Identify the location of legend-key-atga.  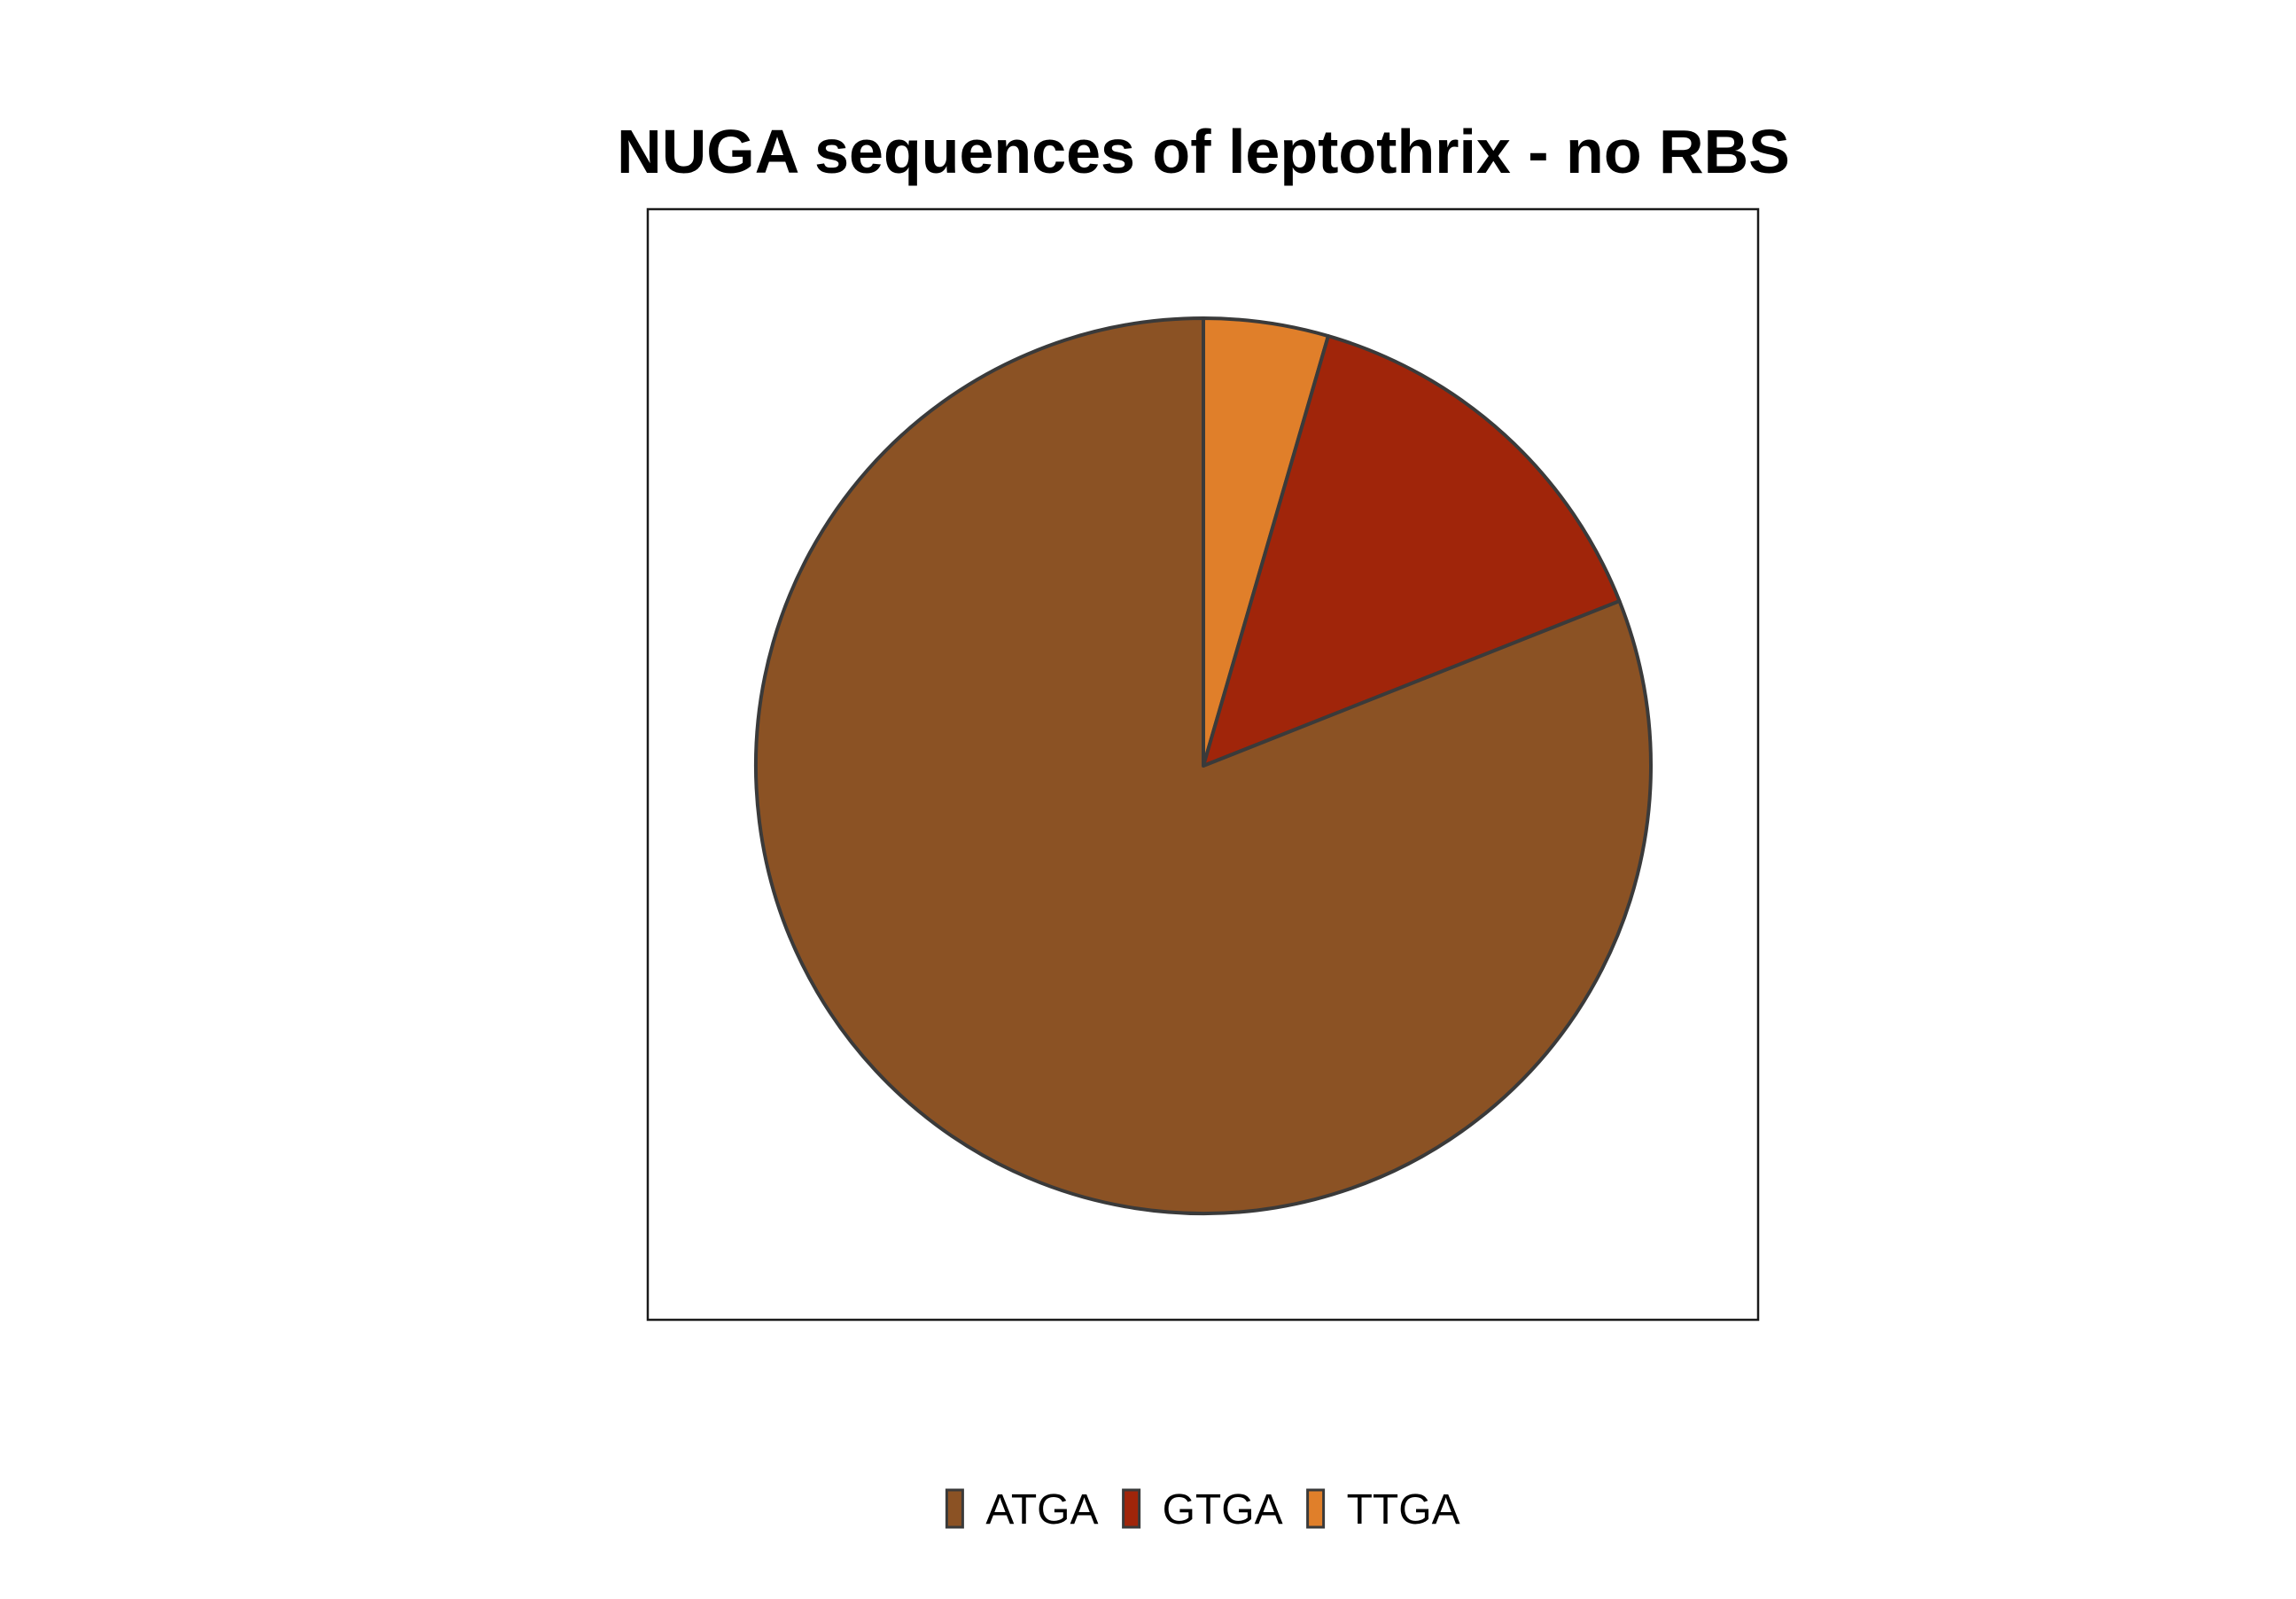
(954, 1508).